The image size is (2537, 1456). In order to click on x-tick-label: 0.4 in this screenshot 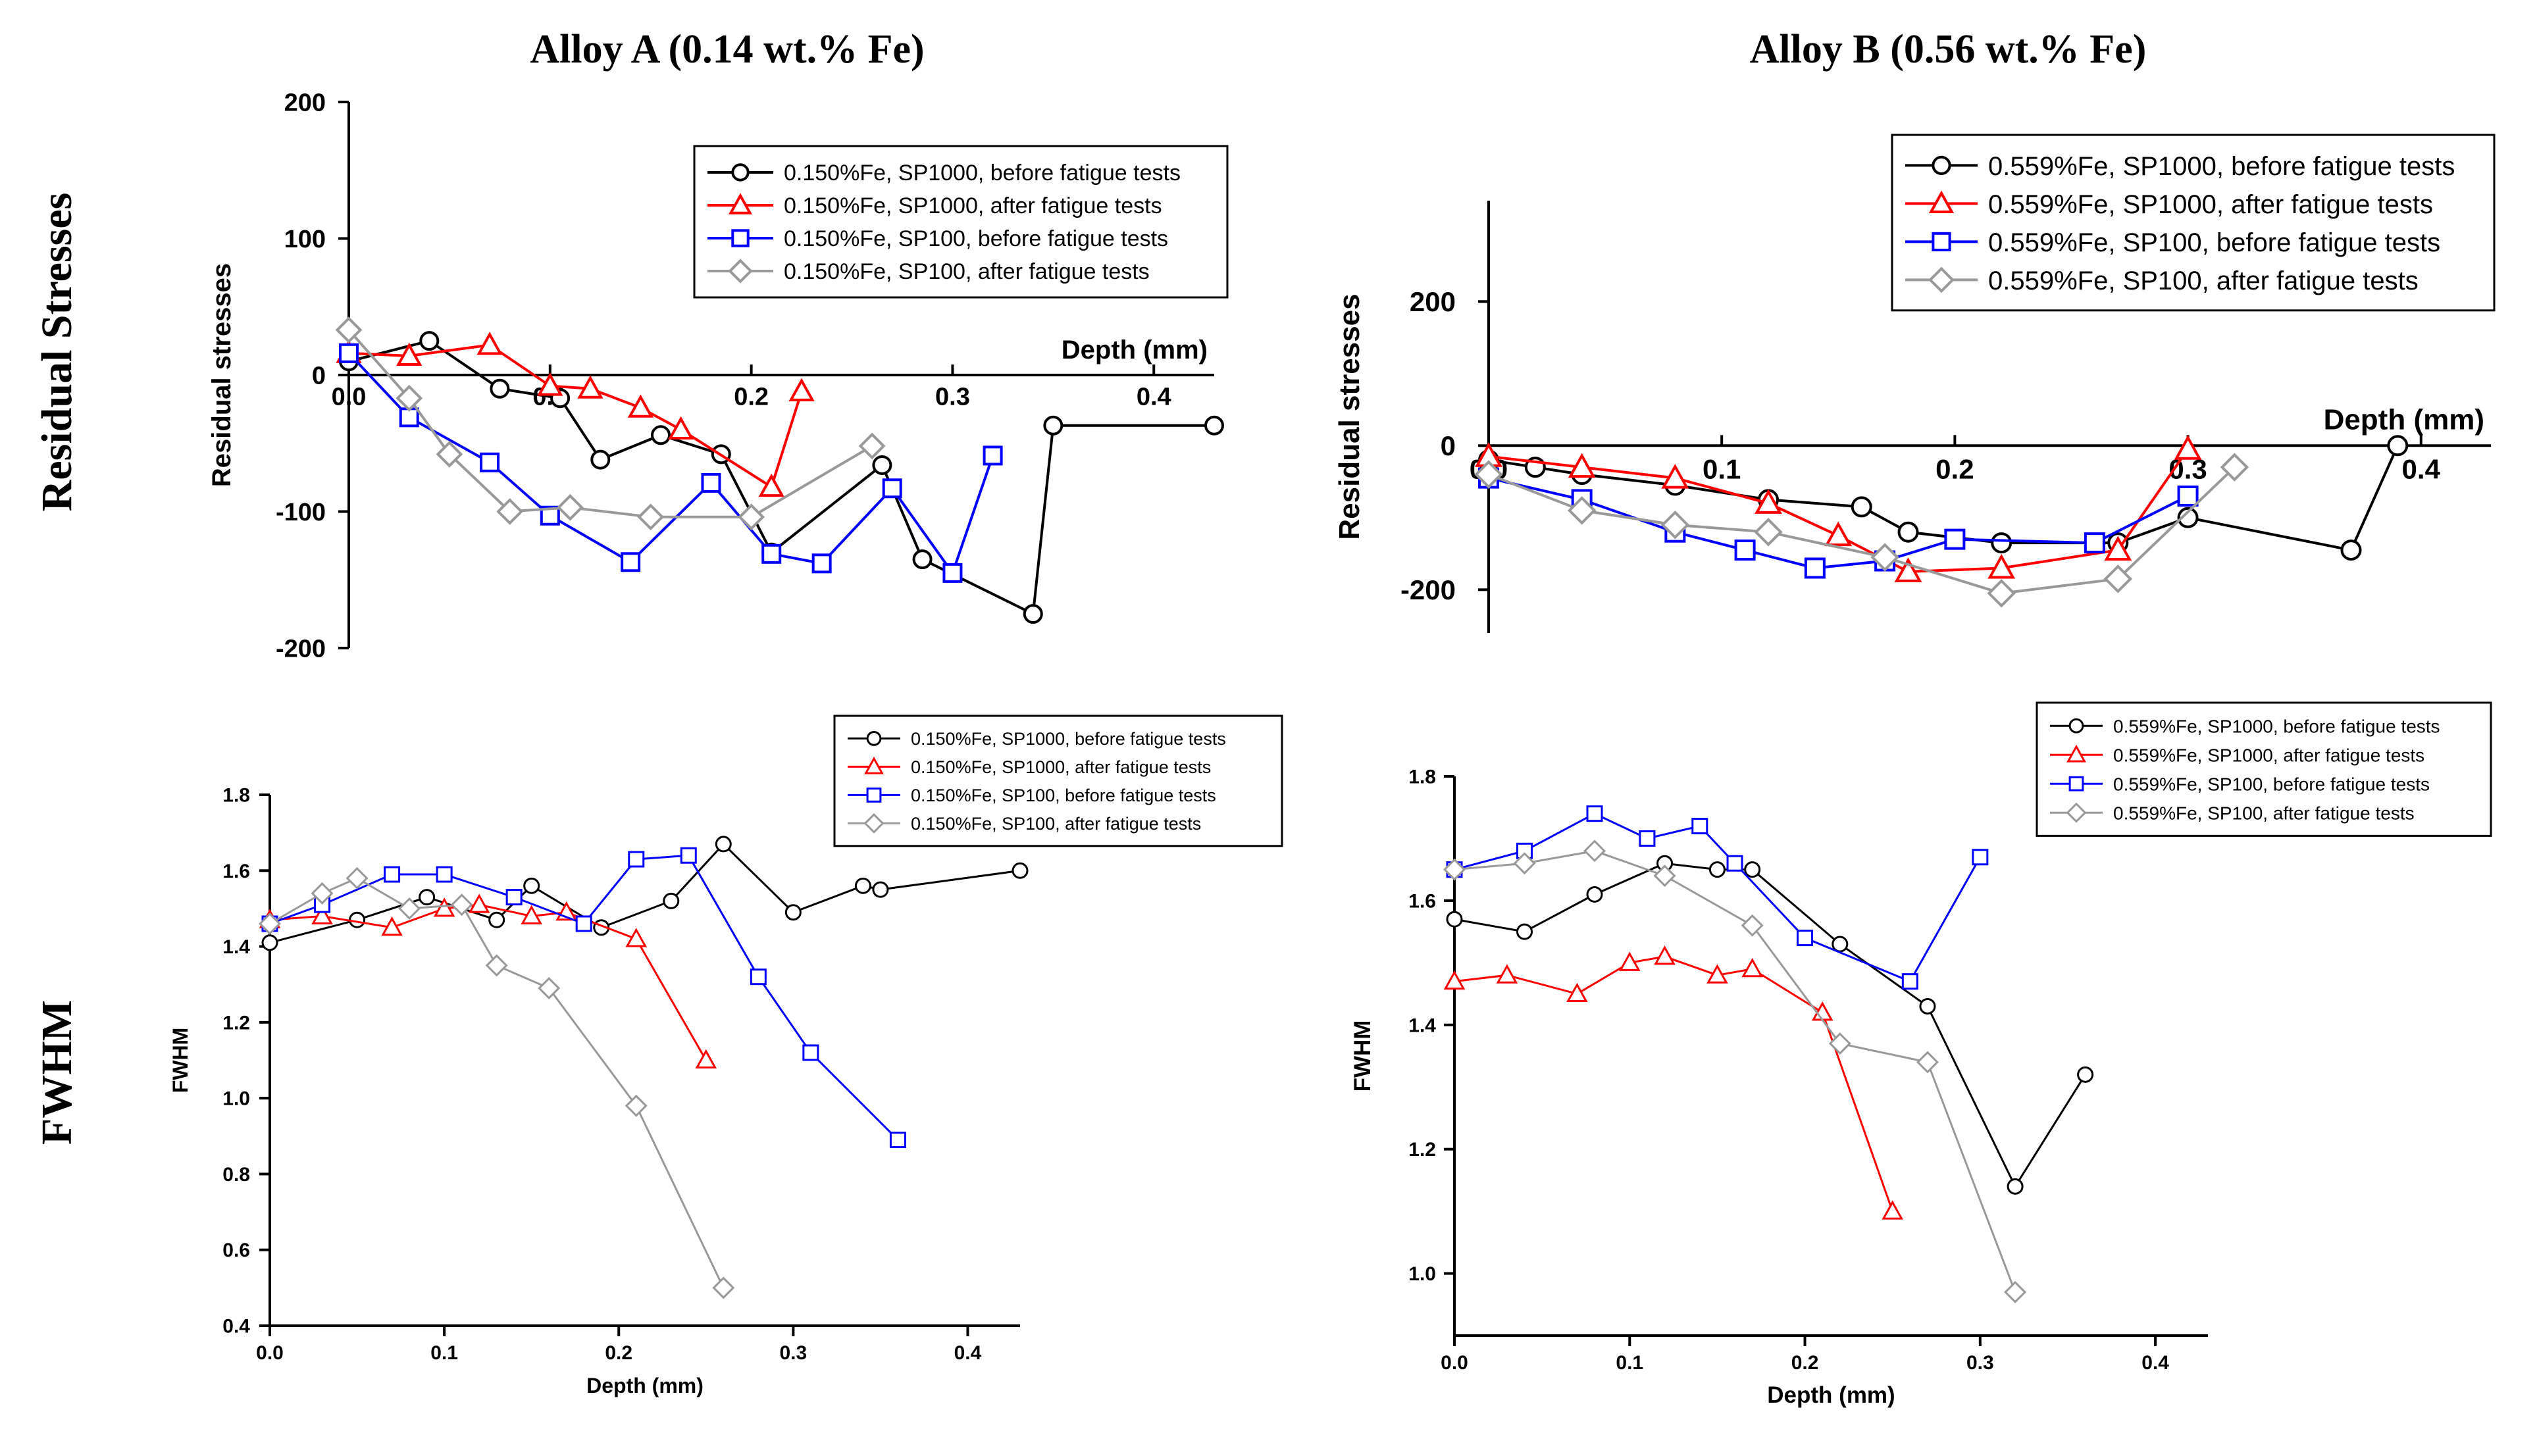, I will do `click(2155, 1363)`.